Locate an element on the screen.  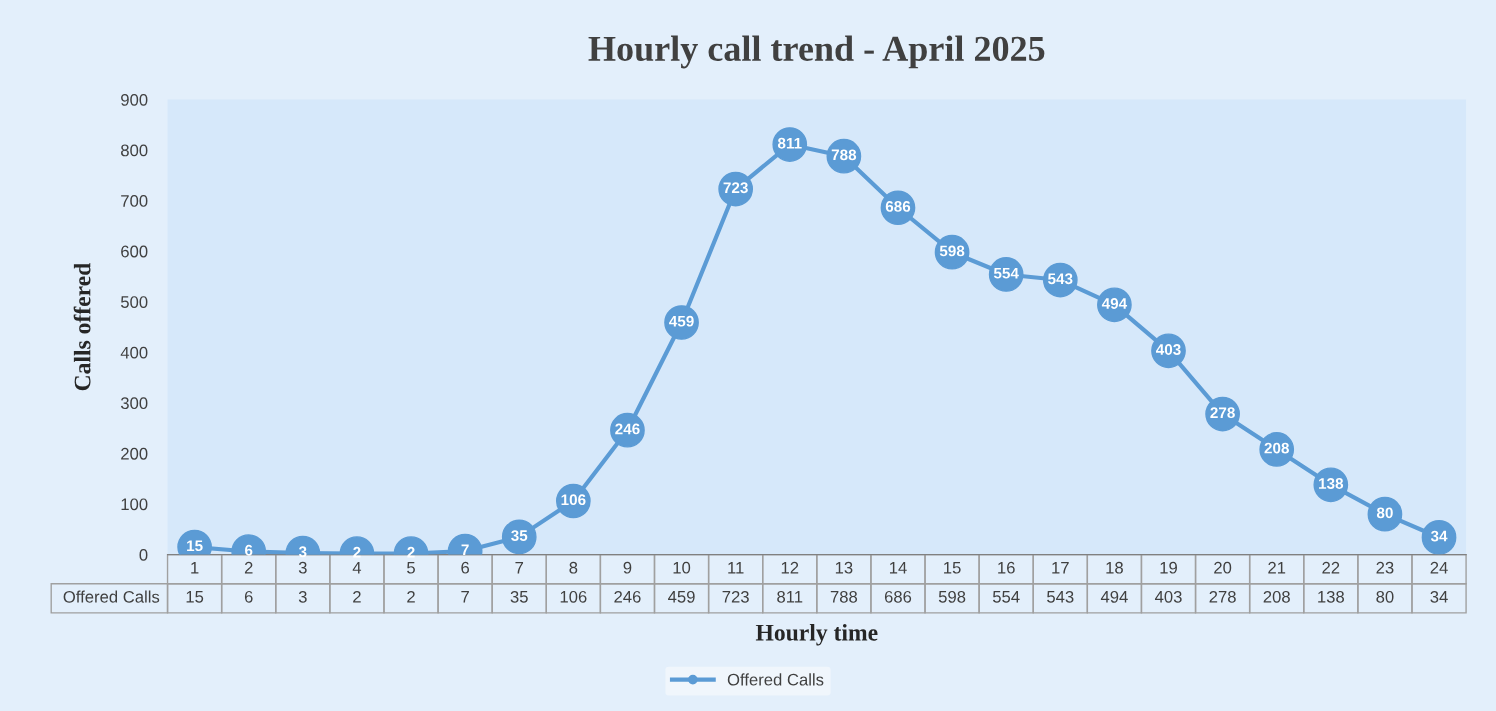
x-tick-label: 2 is located at coordinates (248, 567).